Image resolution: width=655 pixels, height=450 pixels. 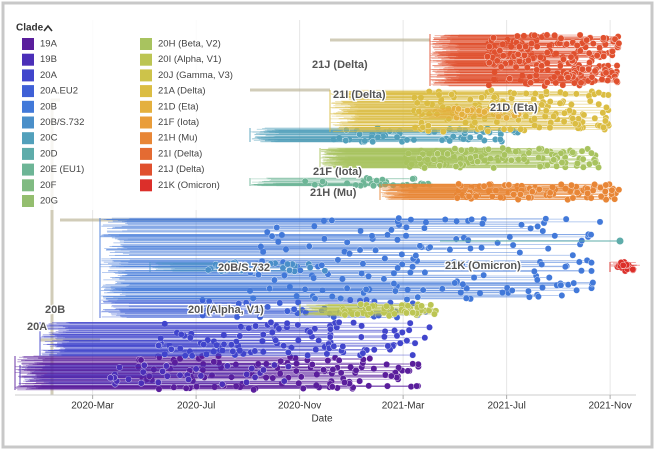 What do you see at coordinates (49, 138) in the screenshot?
I see `legend-label: 20C` at bounding box center [49, 138].